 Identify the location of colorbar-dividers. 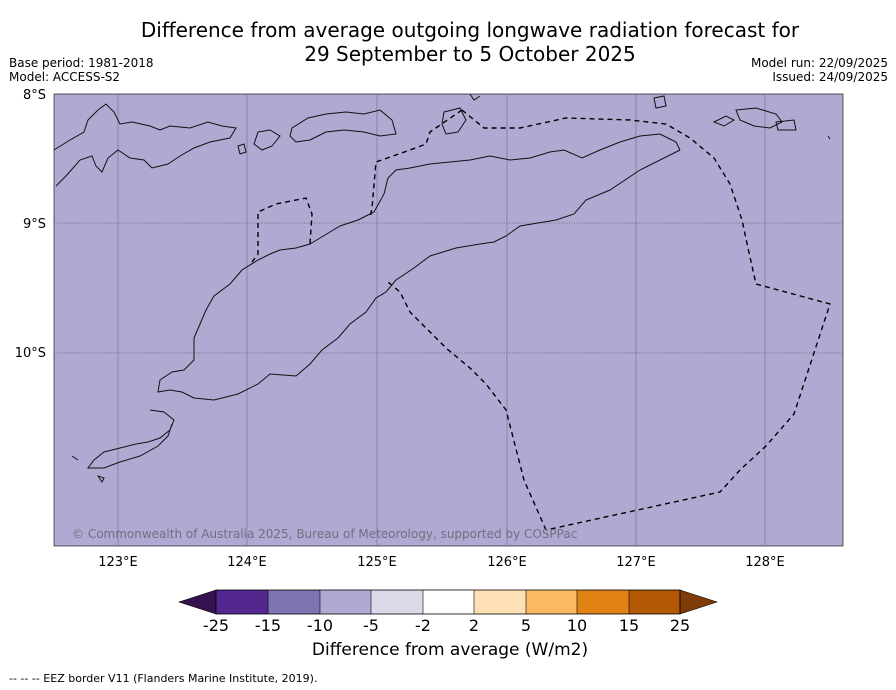
(448, 602).